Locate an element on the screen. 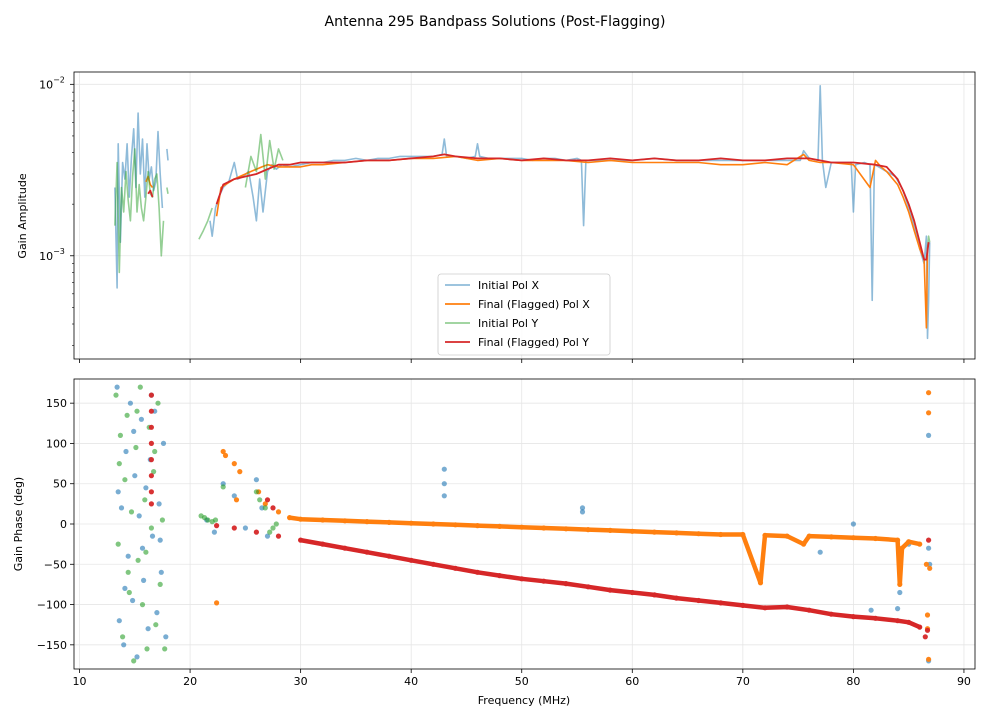 Image resolution: width=990 pixels, height=720 pixels. phase-x-tick-label: 30 is located at coordinates (301, 681).